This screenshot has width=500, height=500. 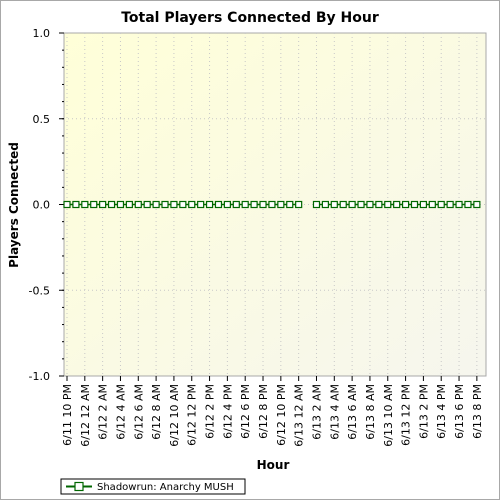 I want to click on legend: Shadowrun: Anarchy MUSH, so click(x=153, y=486).